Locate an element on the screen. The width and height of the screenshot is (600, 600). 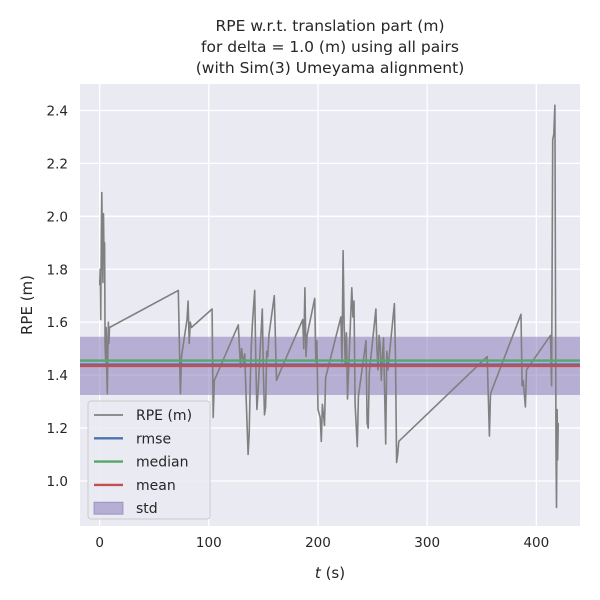
x-axis-label-unit: (s) is located at coordinates (333, 573).